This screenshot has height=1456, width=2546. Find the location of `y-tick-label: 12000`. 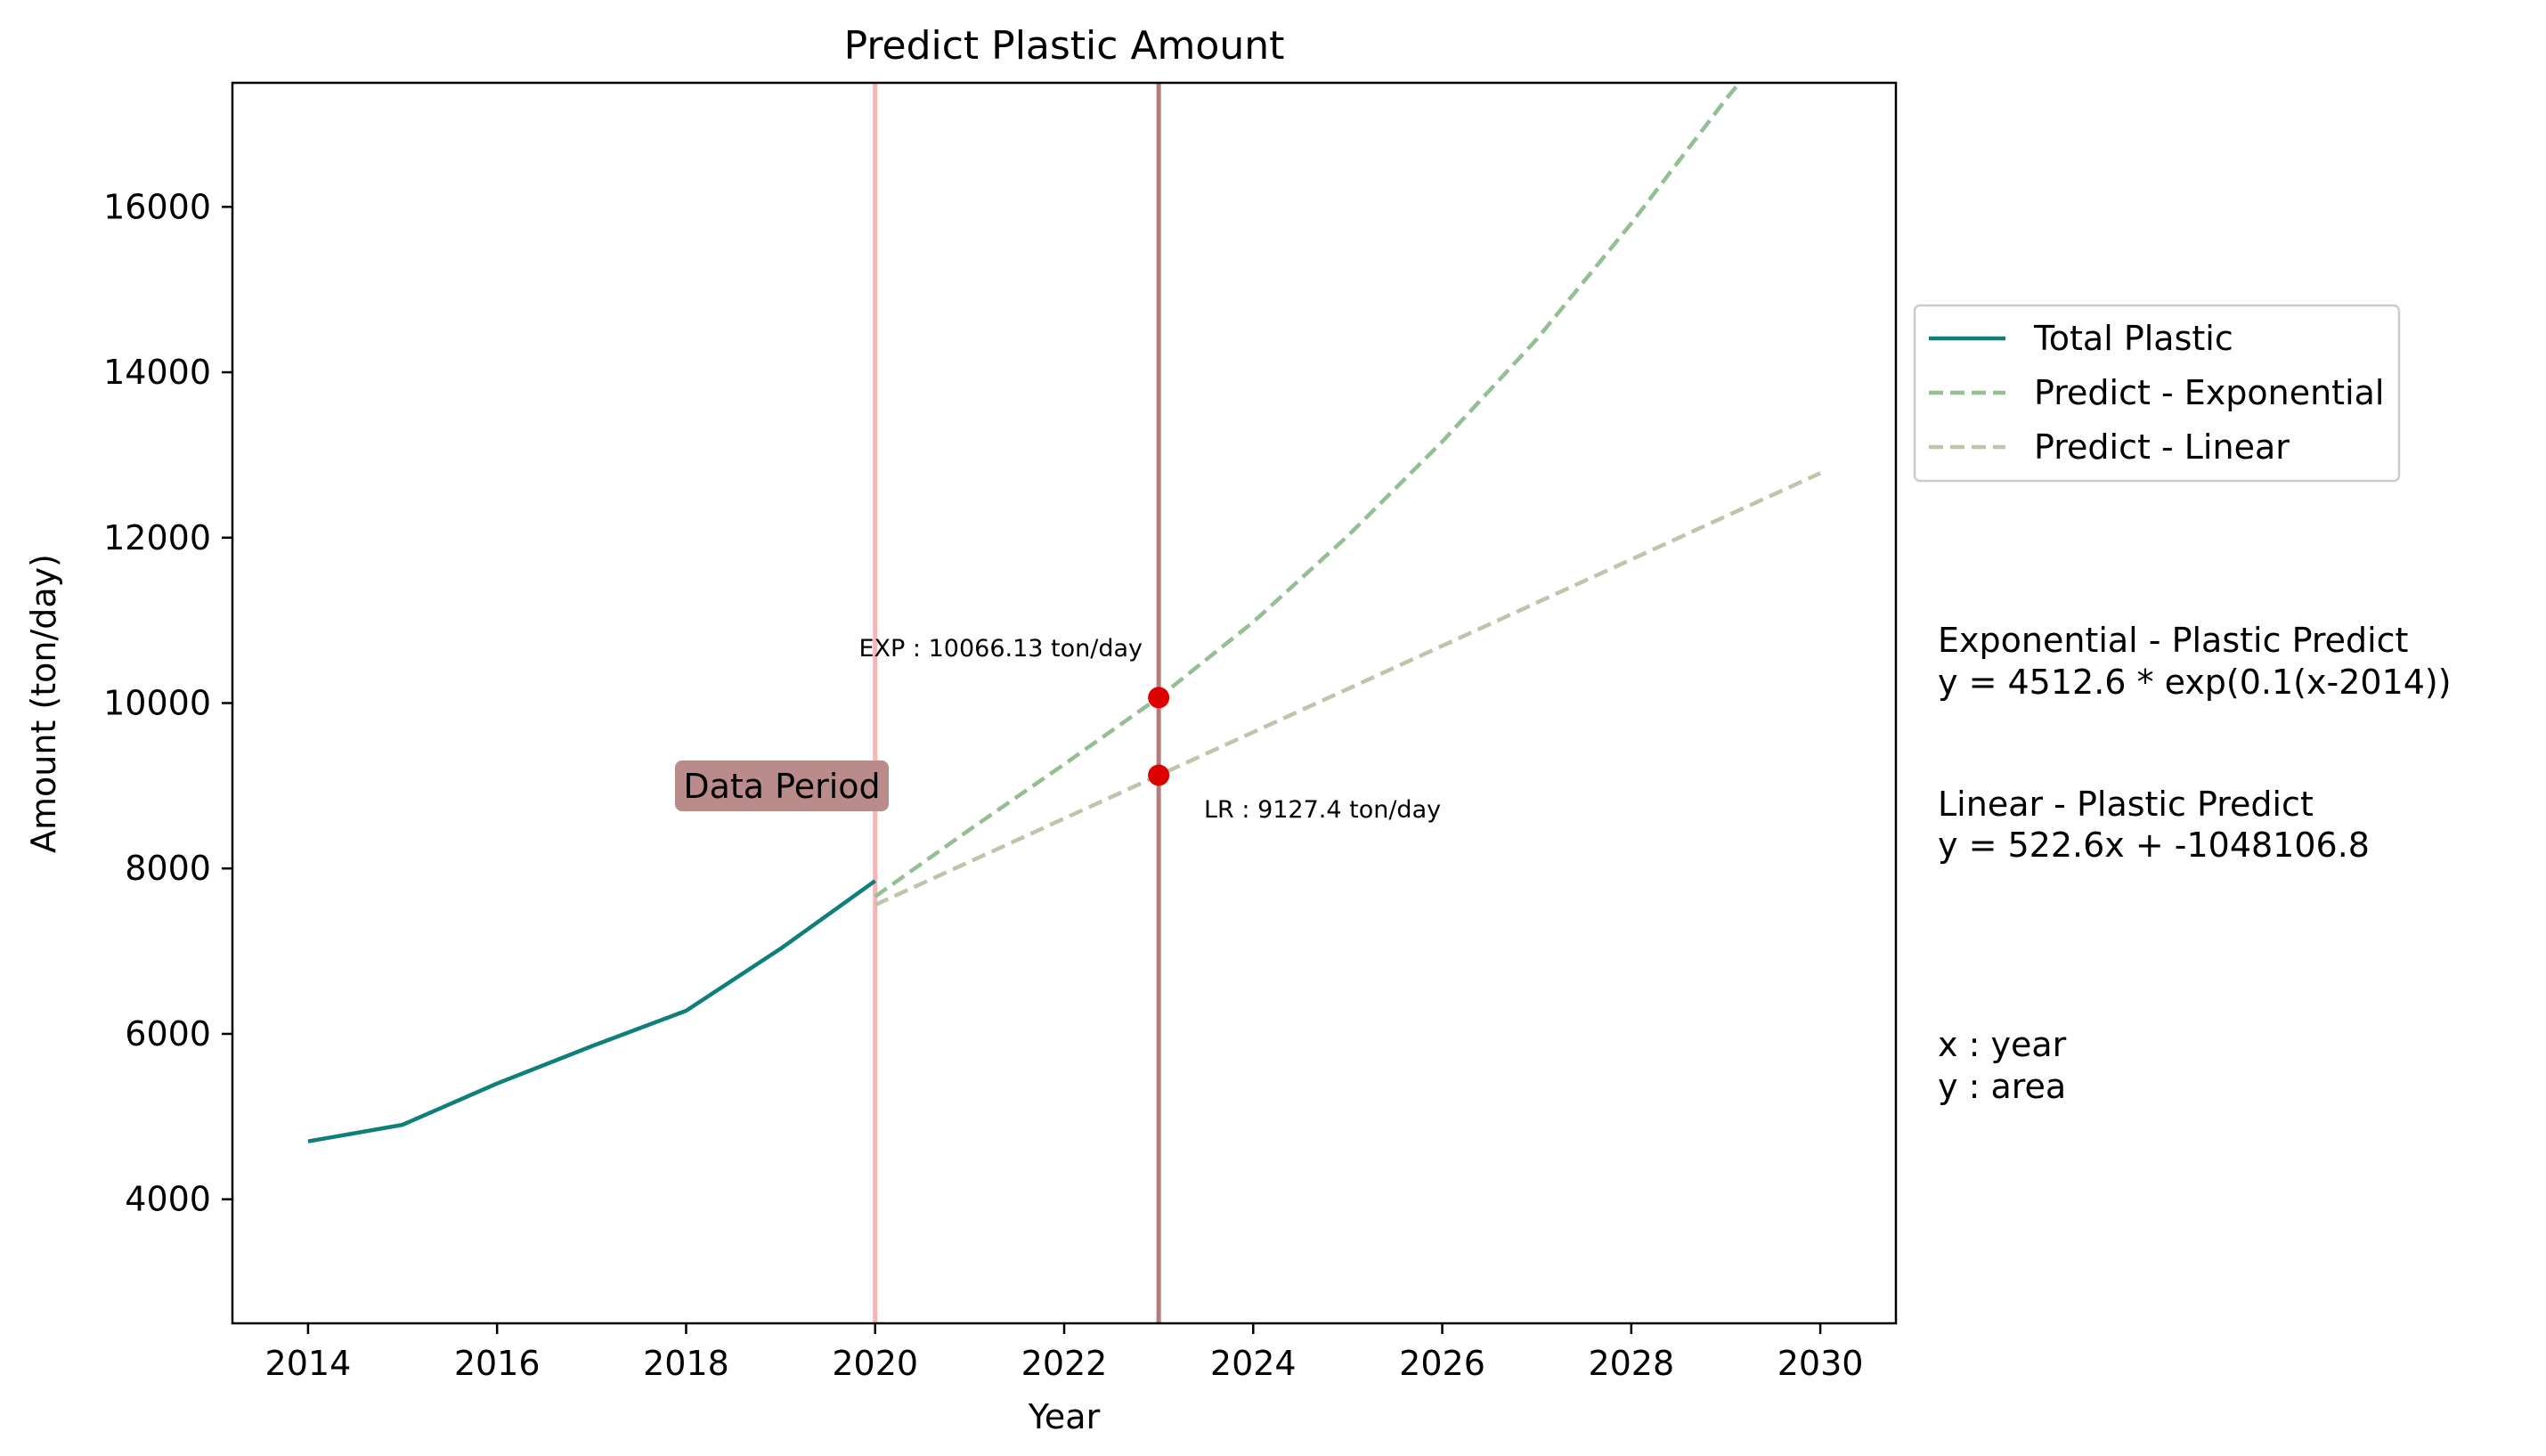

y-tick-label: 12000 is located at coordinates (157, 537).